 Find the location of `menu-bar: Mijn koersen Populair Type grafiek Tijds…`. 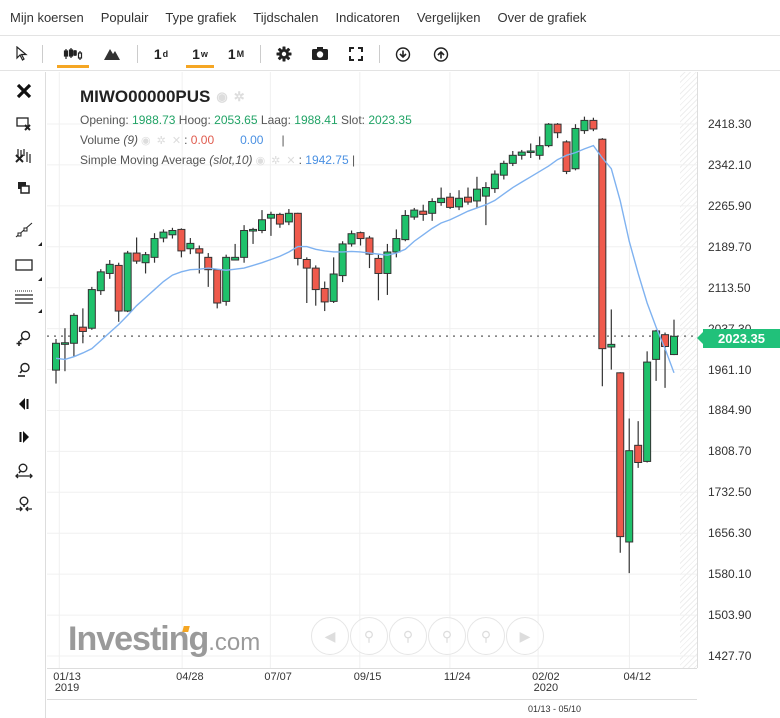

menu-bar: Mijn koersen Populair Type grafiek Tijds… is located at coordinates (390, 18).